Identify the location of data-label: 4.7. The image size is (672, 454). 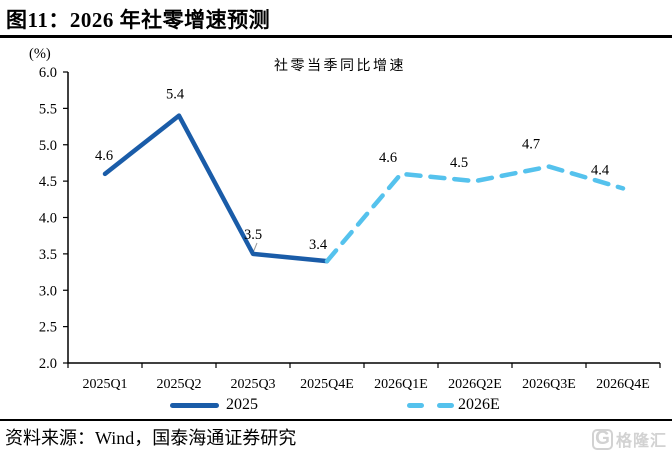
(531, 145).